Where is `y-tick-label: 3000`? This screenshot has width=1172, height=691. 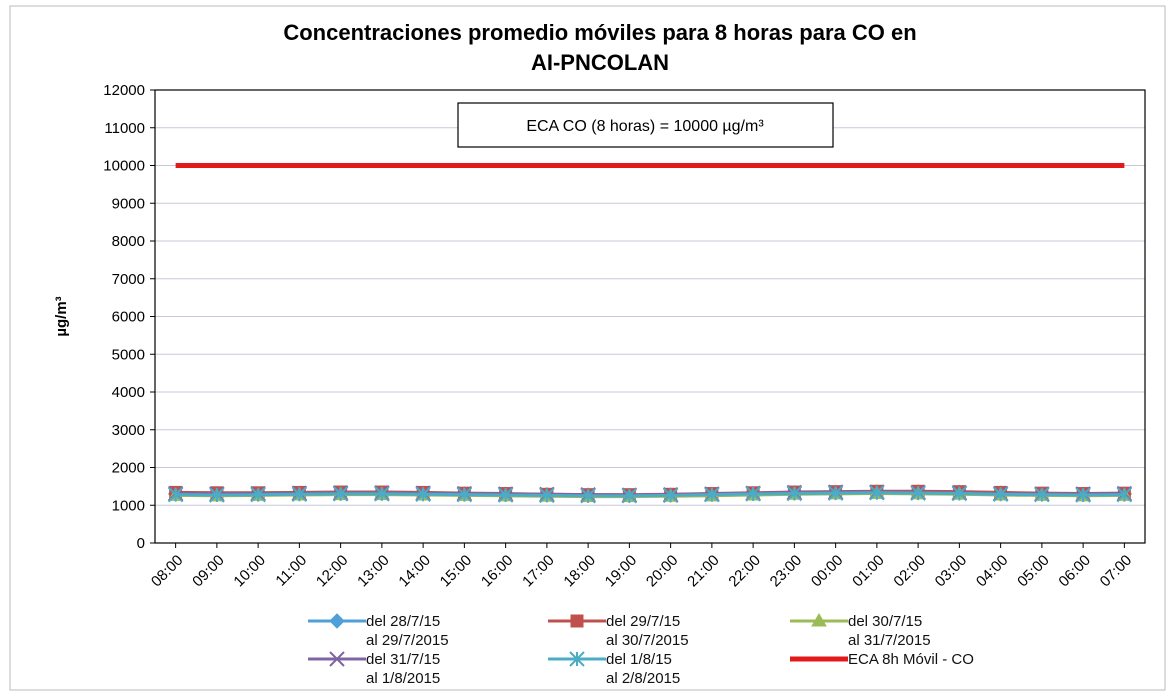
y-tick-label: 3000 is located at coordinates (128, 430).